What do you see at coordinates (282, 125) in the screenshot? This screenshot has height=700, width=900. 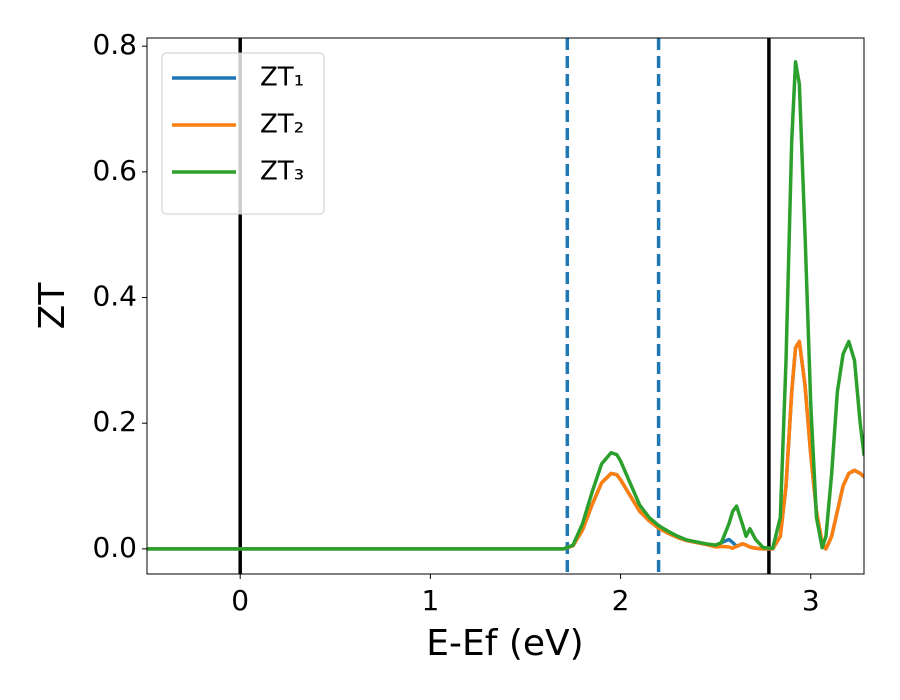 I see `legend-label: ZT₂` at bounding box center [282, 125].